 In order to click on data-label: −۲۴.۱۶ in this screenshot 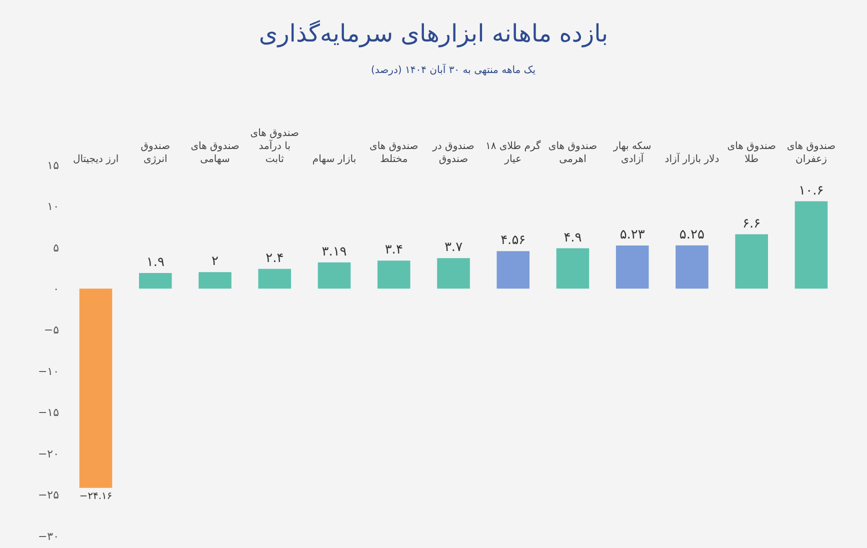, I will do `click(95, 496)`.